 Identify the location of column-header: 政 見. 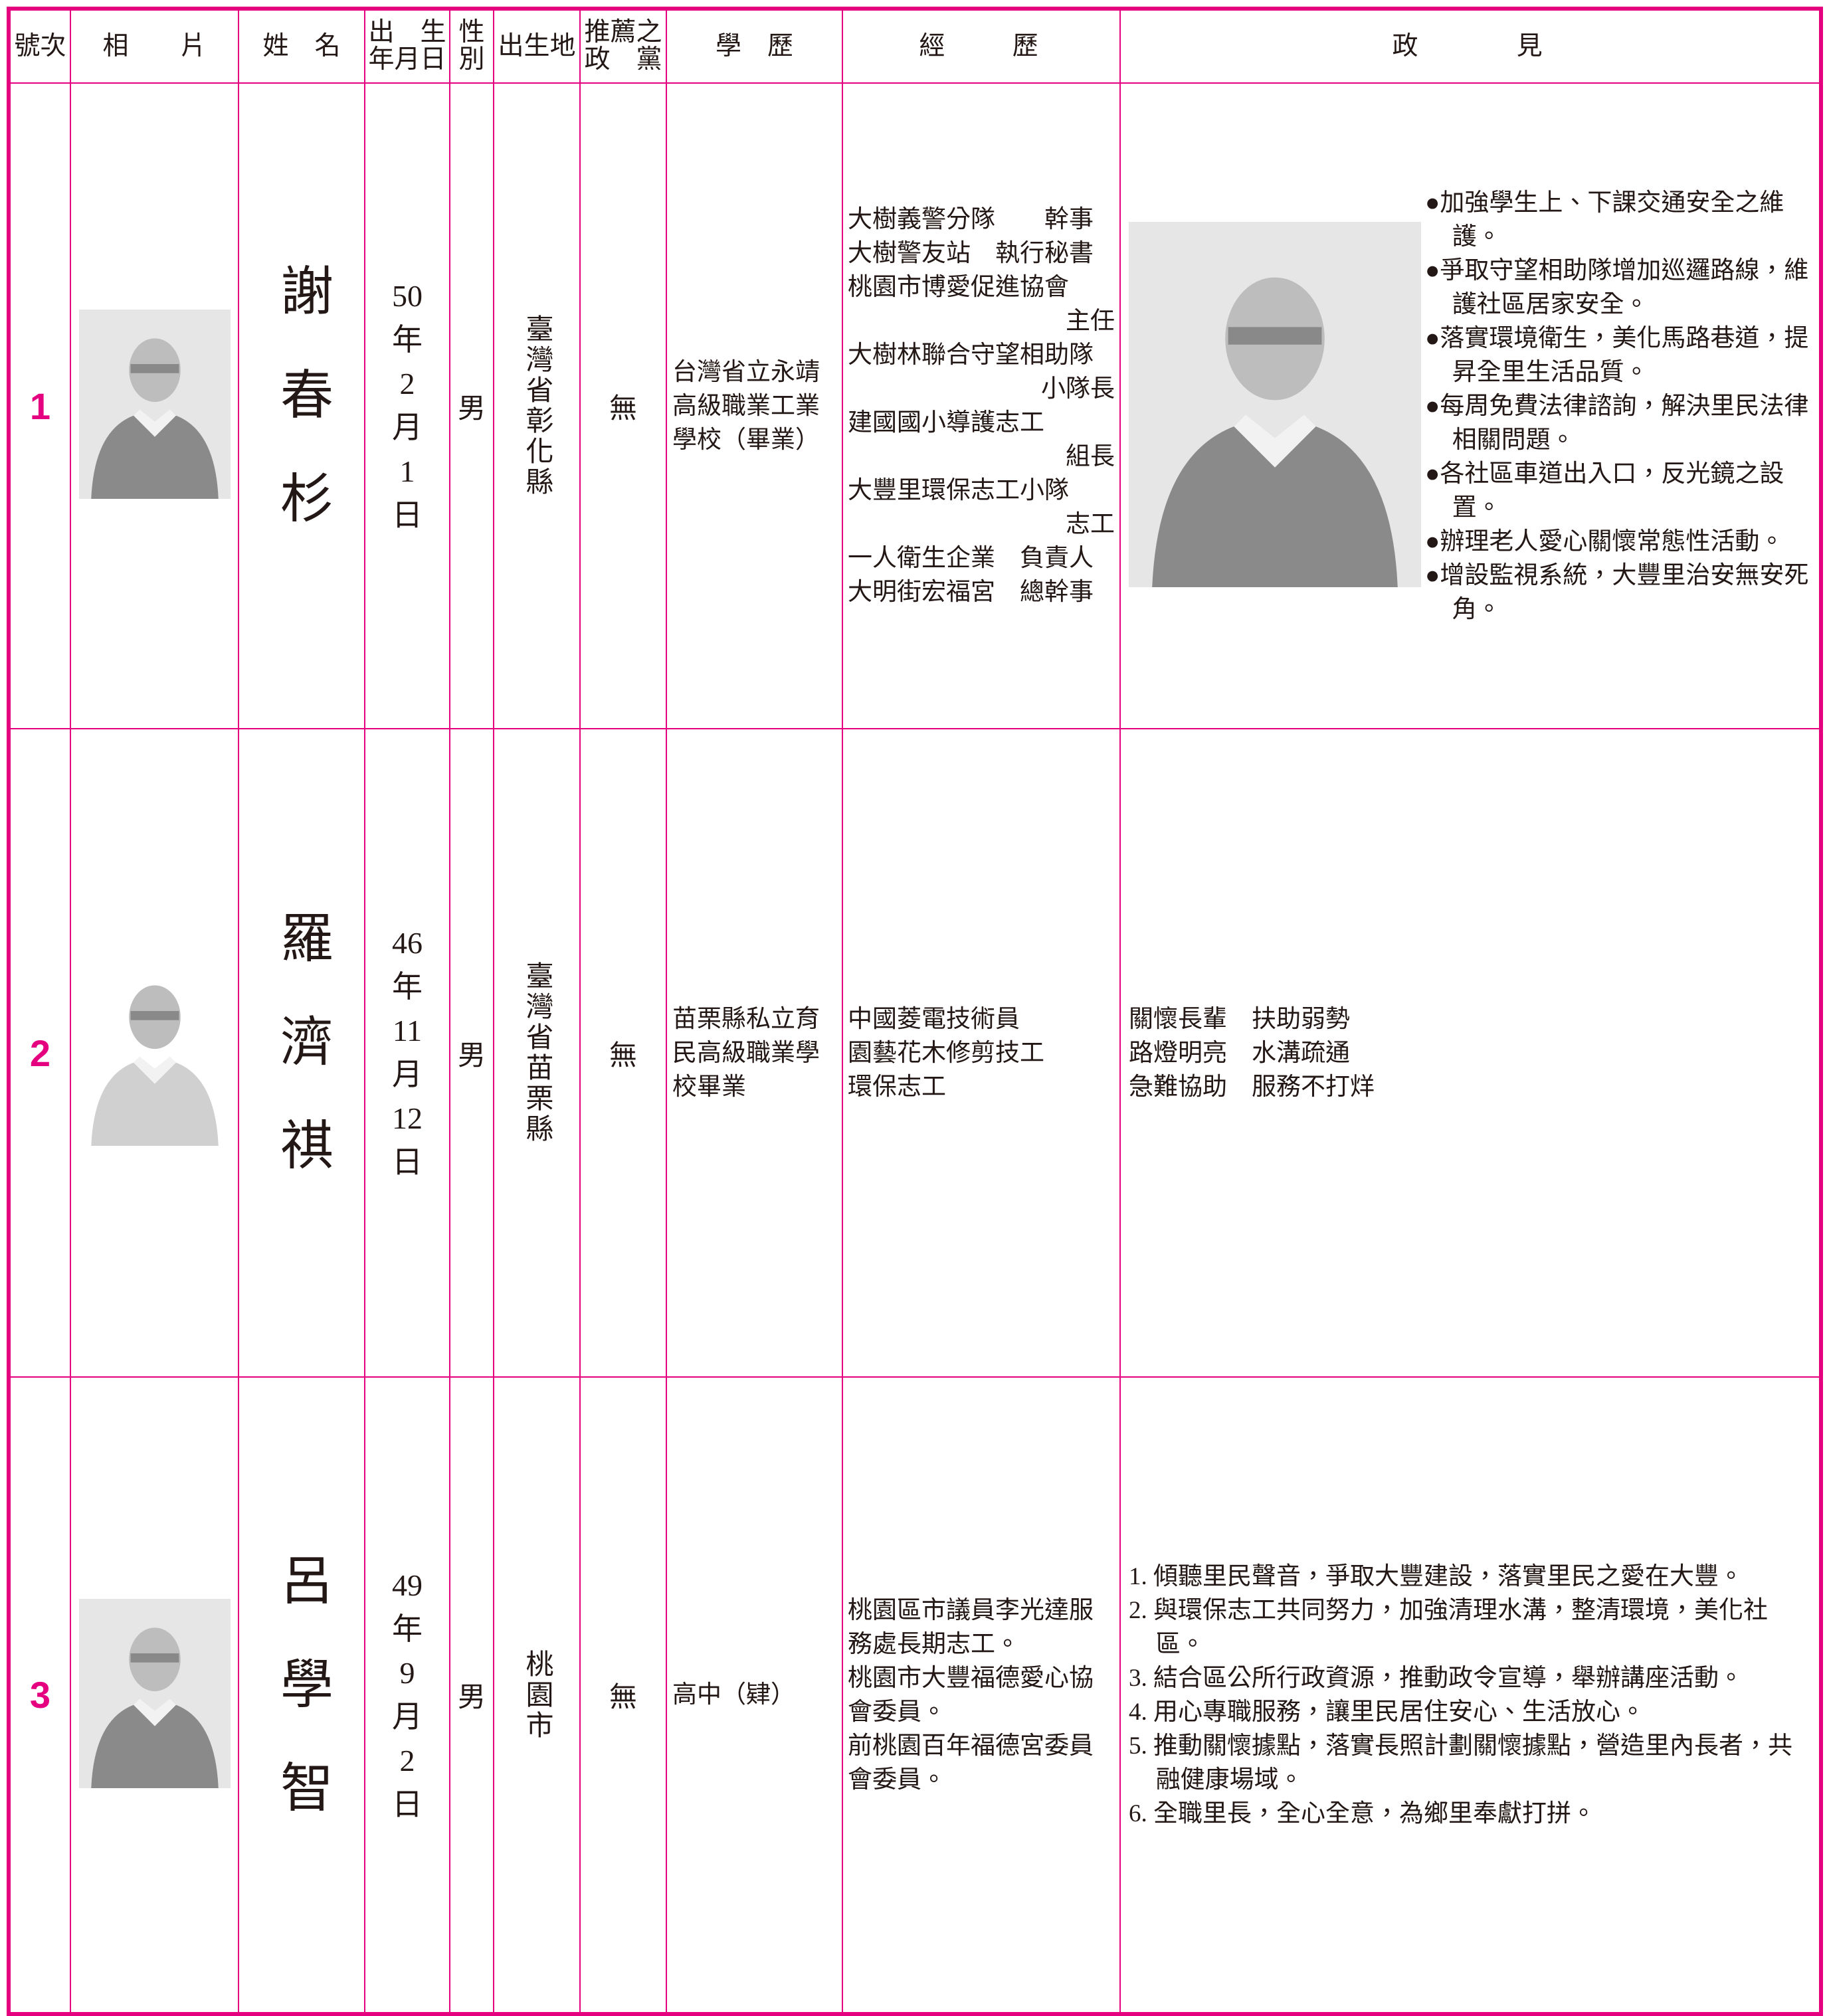
(1470, 46).